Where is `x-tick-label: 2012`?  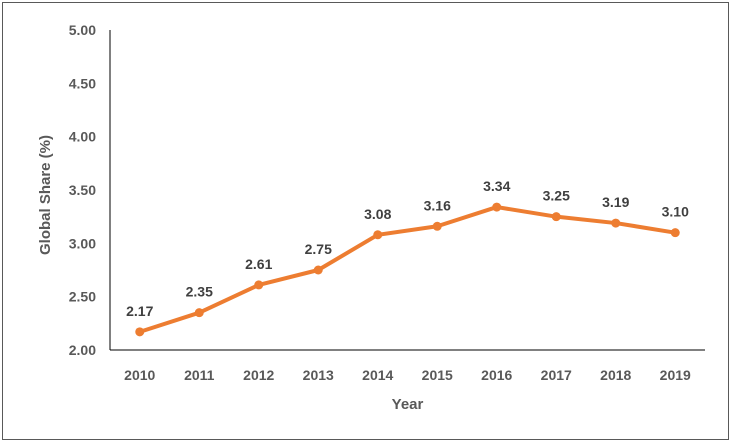 x-tick-label: 2012 is located at coordinates (258, 375).